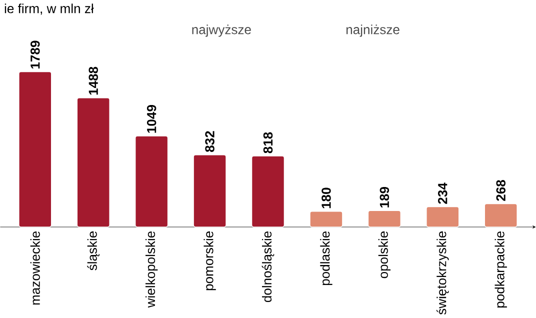 The width and height of the screenshot is (536, 318). Describe the element at coordinates (373, 30) in the screenshot. I see `text: najniższe` at that location.